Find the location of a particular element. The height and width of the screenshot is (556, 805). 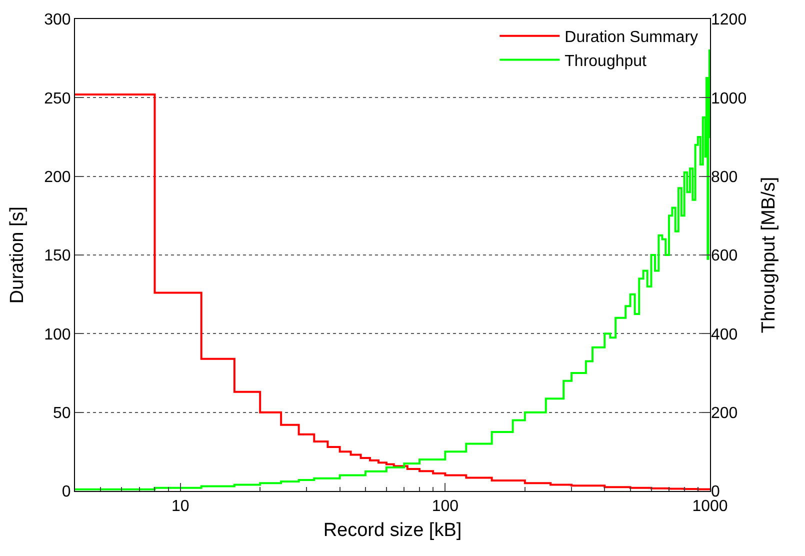

x-axis-title: Record size [kB] is located at coordinates (392, 530).